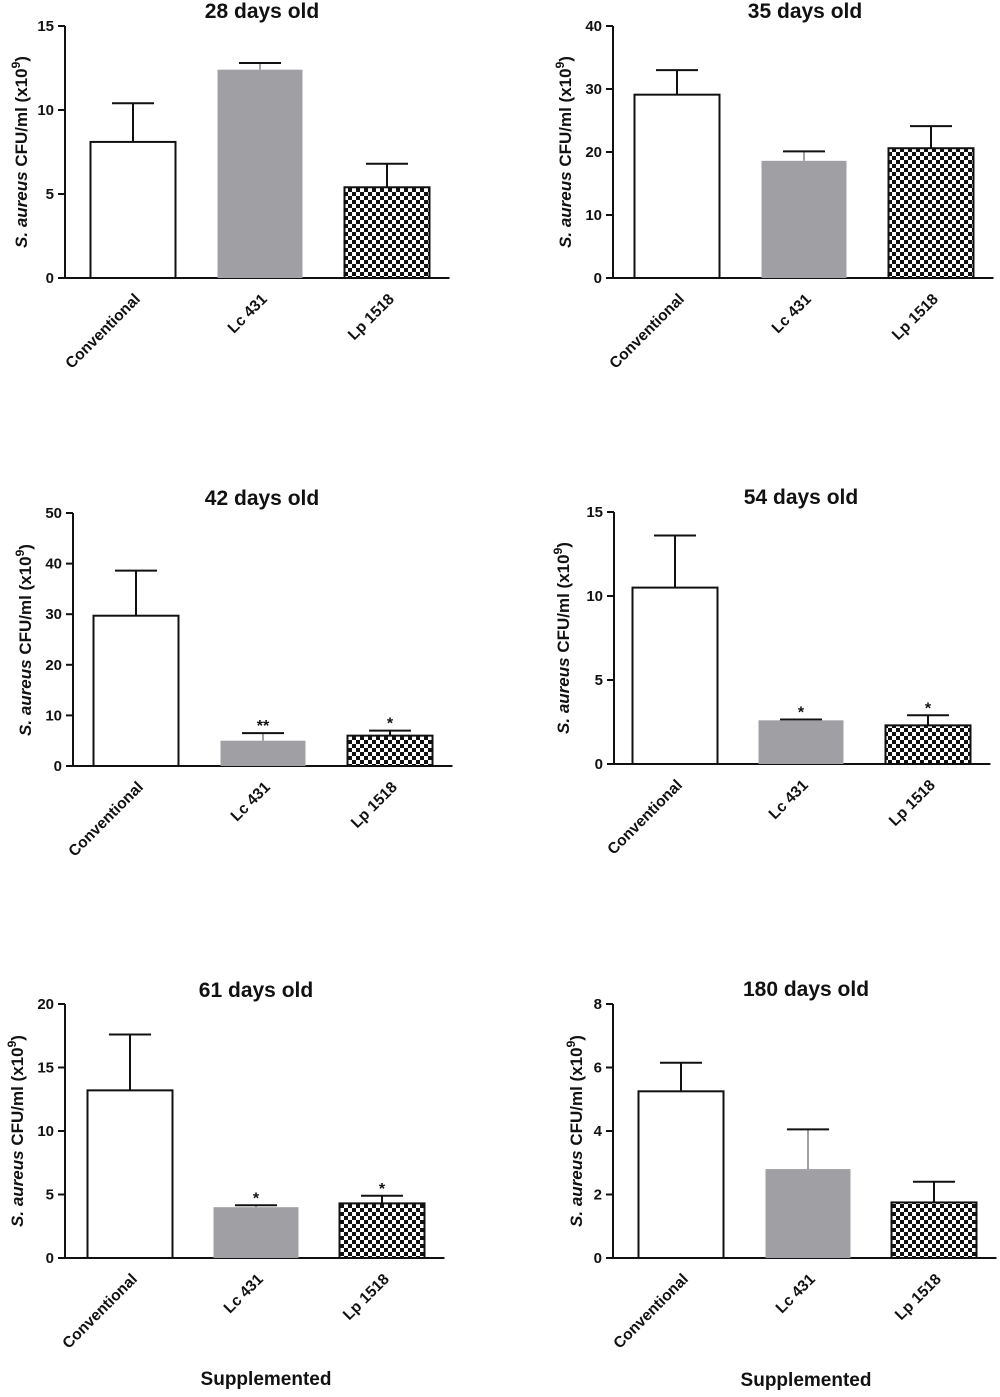 The height and width of the screenshot is (1397, 1000). What do you see at coordinates (598, 1004) in the screenshot?
I see `y-tick-label: 8` at bounding box center [598, 1004].